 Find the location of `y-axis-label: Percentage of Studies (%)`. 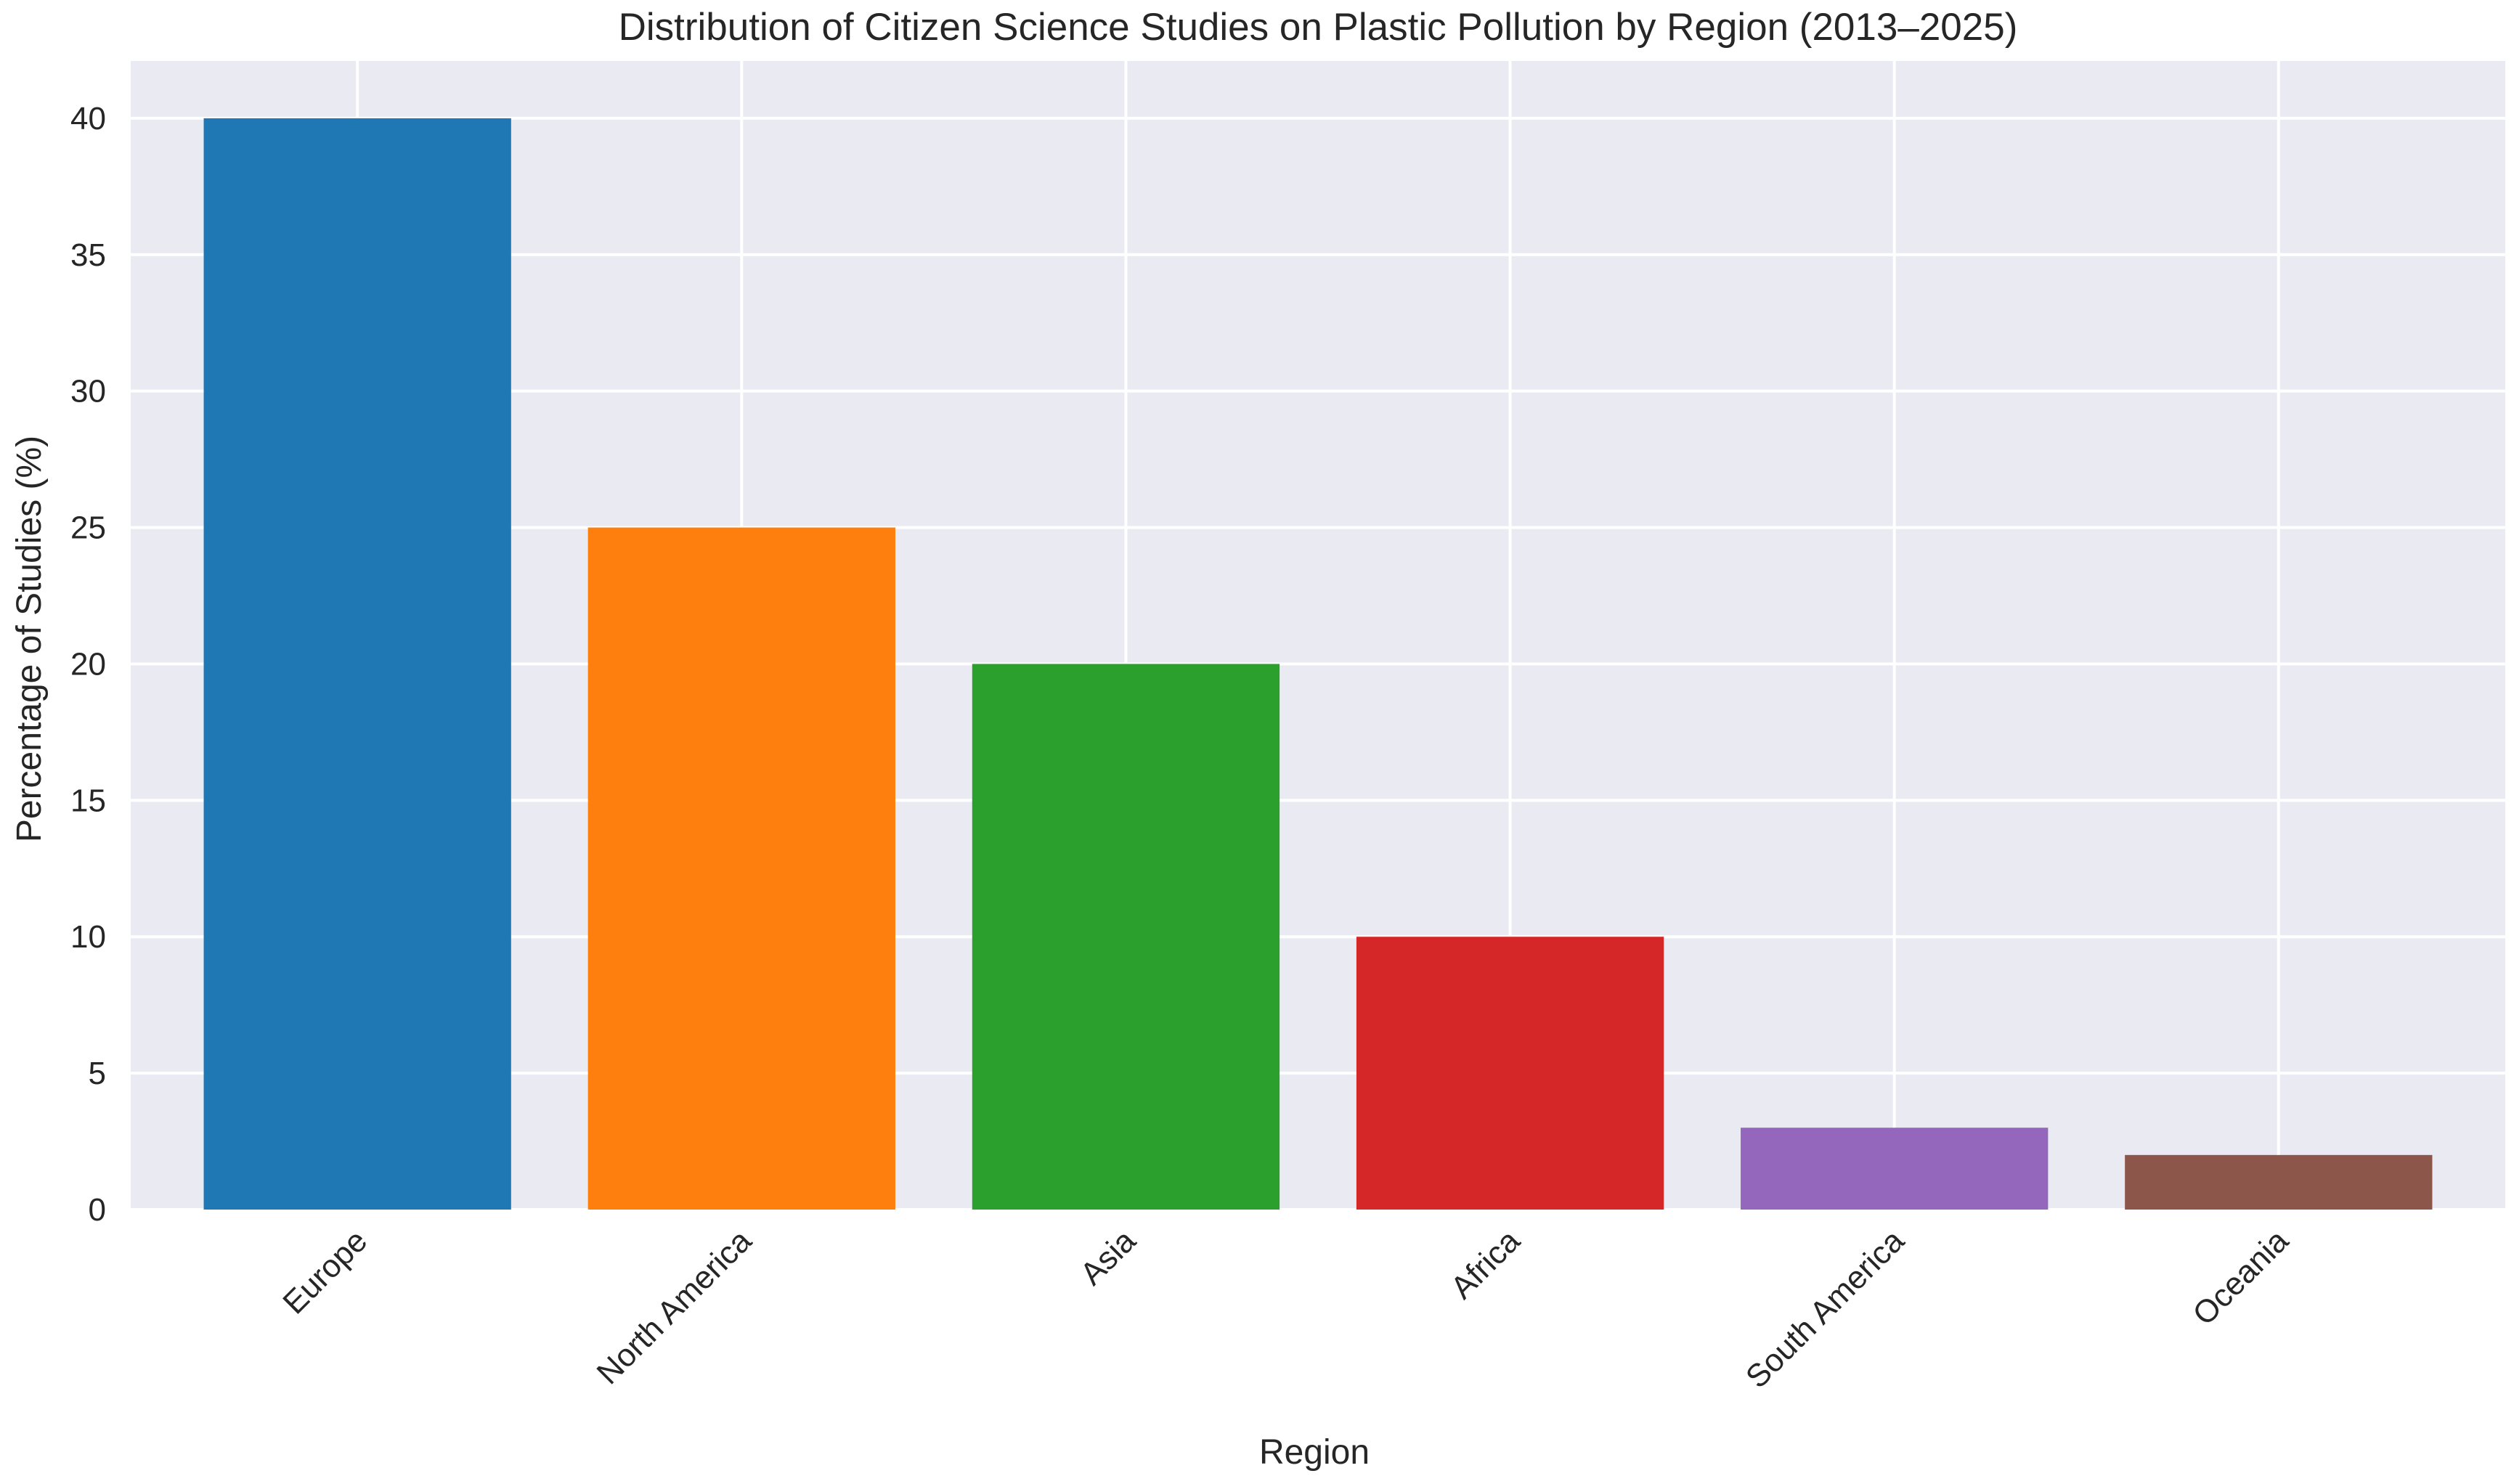

y-axis-label: Percentage of Studies (%) is located at coordinates (29, 639).